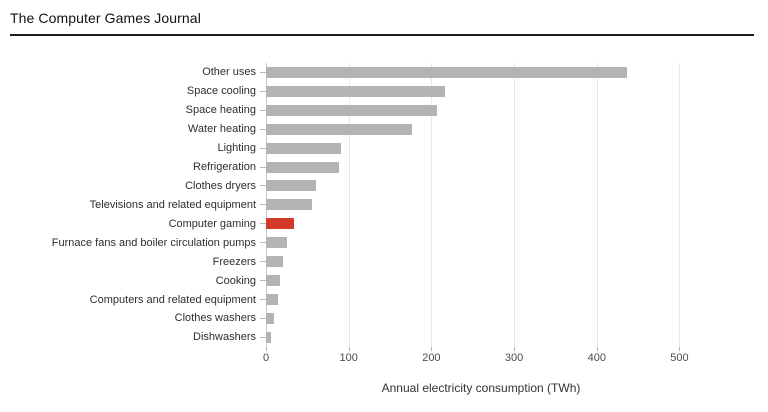 This screenshot has height=412, width=768. I want to click on bar-row: Clothes washers, so click(358, 318).